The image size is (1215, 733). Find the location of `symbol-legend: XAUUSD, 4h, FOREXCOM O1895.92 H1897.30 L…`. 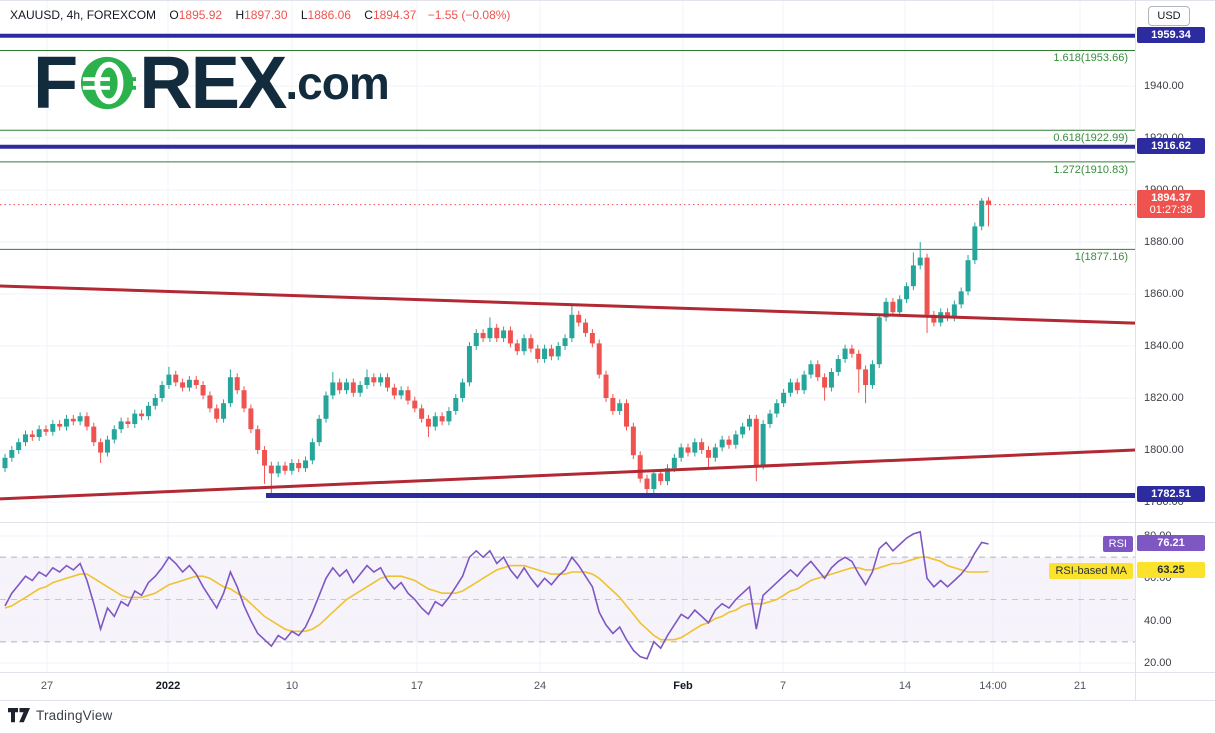

symbol-legend: XAUUSD, 4h, FOREXCOM O1895.92 H1897.30 L… is located at coordinates (260, 15).